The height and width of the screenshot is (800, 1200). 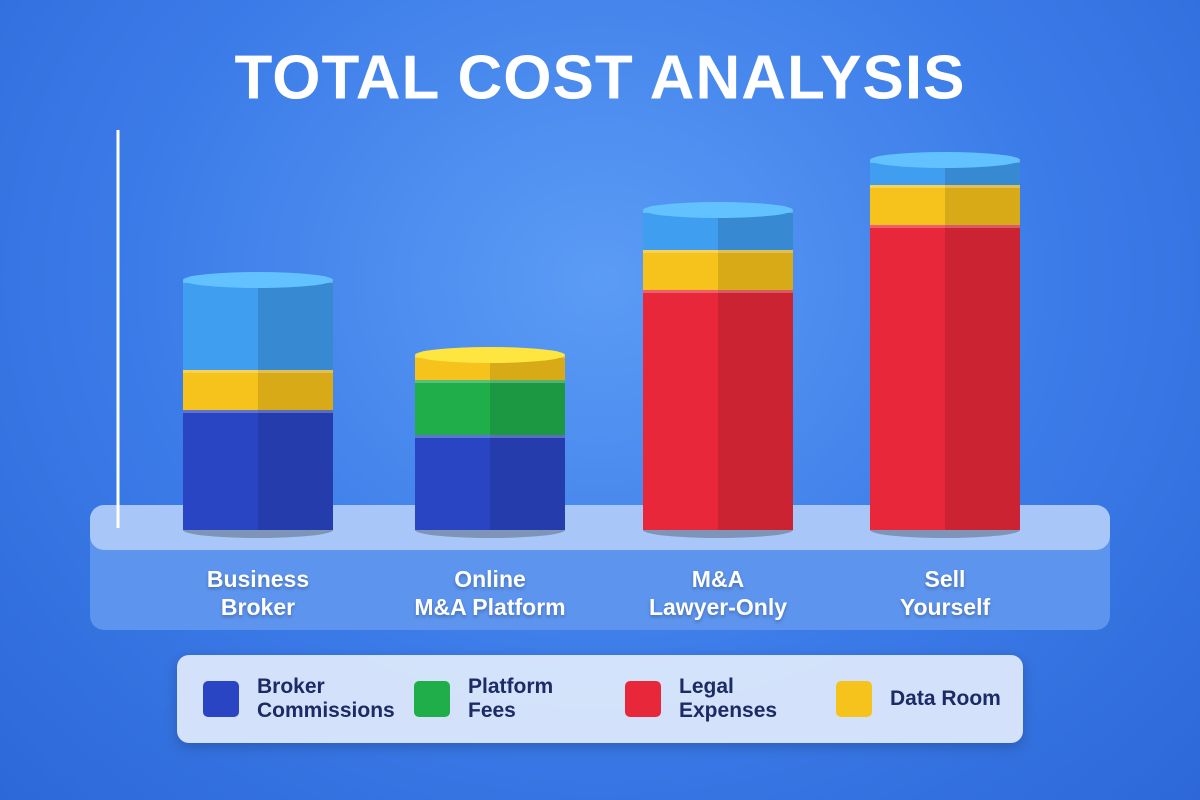 What do you see at coordinates (511, 698) in the screenshot?
I see `legend-label: Platform Fees` at bounding box center [511, 698].